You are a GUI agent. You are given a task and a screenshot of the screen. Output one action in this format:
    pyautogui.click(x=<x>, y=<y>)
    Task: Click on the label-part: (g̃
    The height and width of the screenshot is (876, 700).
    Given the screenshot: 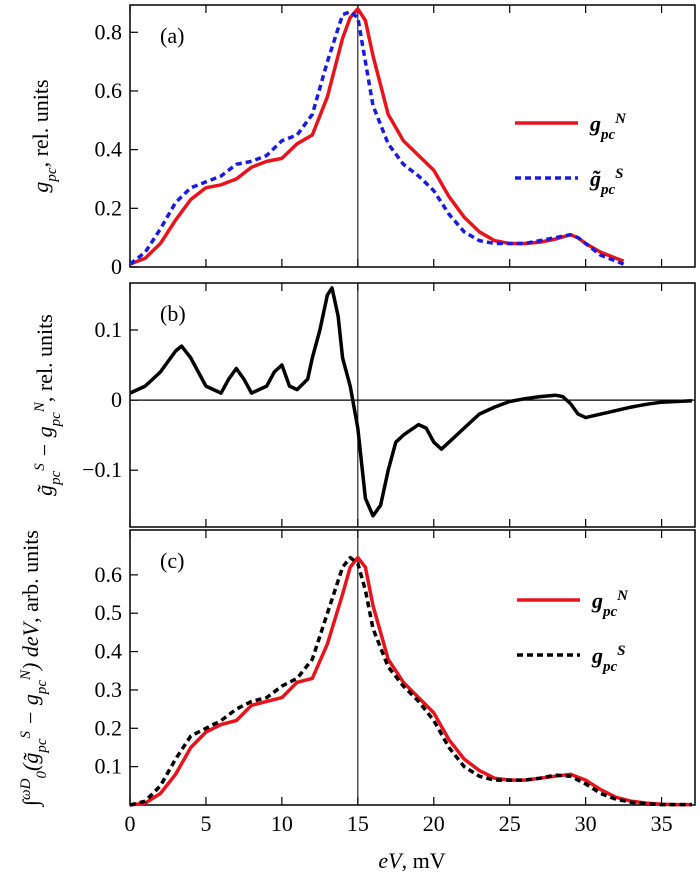 What is the action you would take?
    pyautogui.click(x=30, y=761)
    